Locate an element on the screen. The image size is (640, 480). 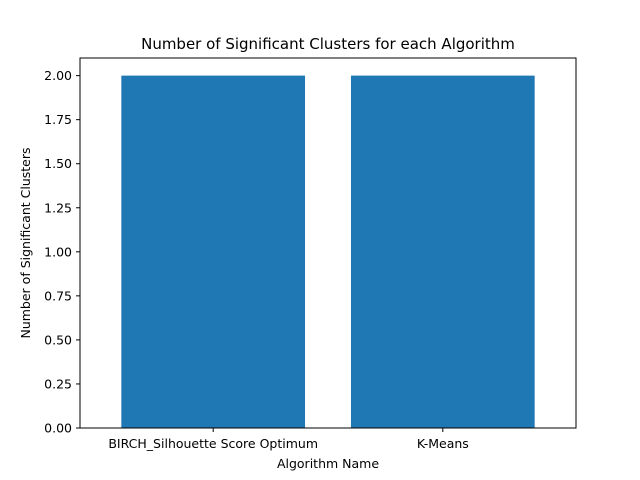
y-axis-label: Number of Significant Clusters is located at coordinates (25, 242).